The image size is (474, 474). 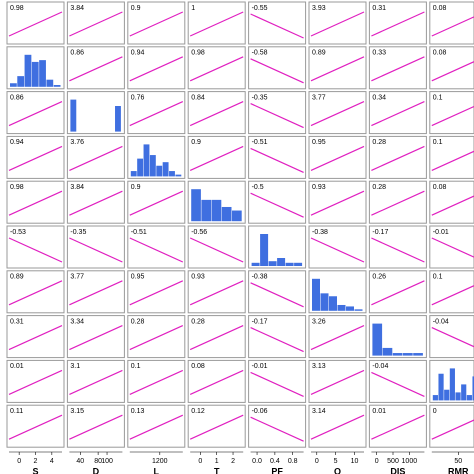 What do you see at coordinates (198, 97) in the screenshot?
I see `correlation-label: 0.84` at bounding box center [198, 97].